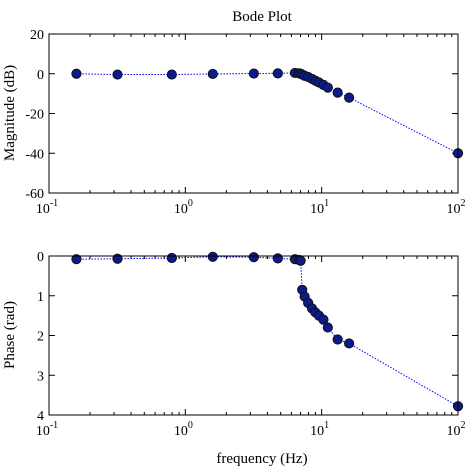 The image size is (474, 470). What do you see at coordinates (40, 376) in the screenshot?
I see `phase-ytick-label: 3` at bounding box center [40, 376].